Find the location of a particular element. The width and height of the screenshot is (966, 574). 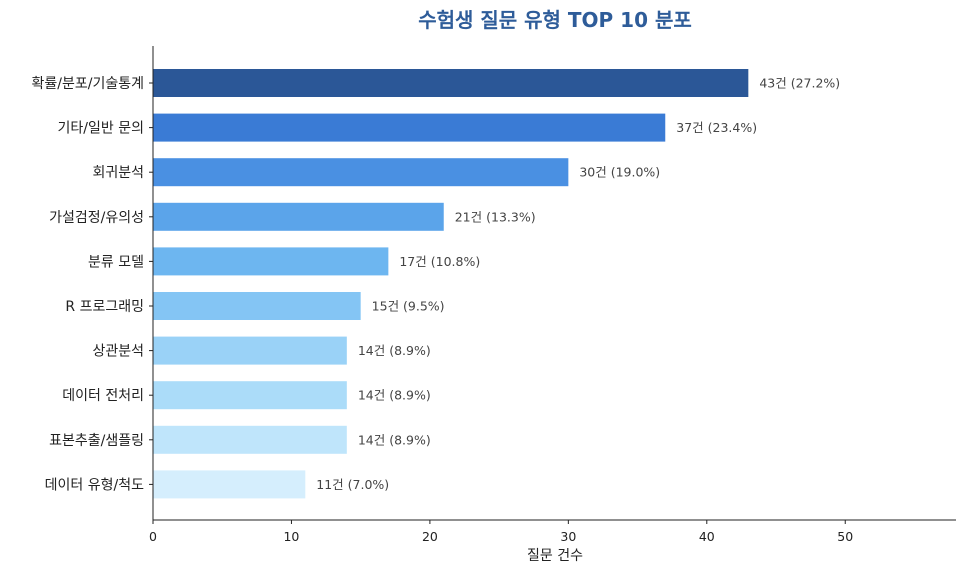

data-label: 30건 (19.0%) is located at coordinates (619, 172).